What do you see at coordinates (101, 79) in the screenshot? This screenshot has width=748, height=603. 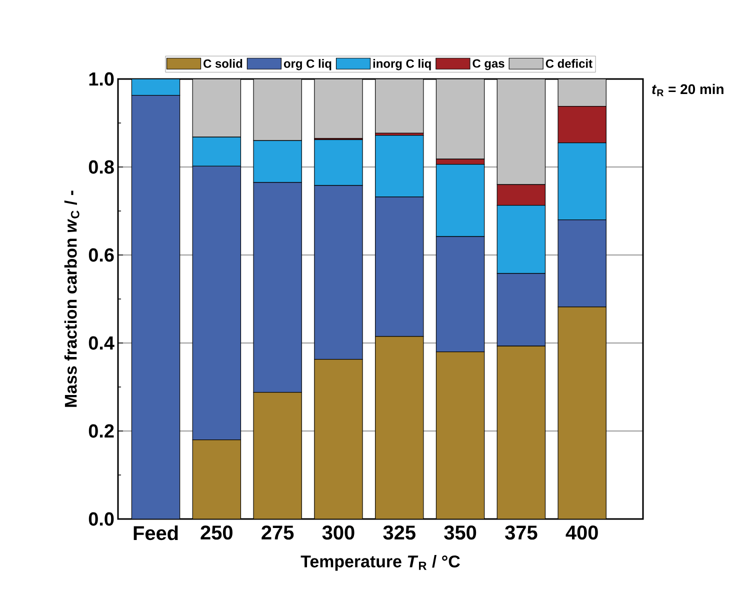 I see `y-tick-label: 1.0` at bounding box center [101, 79].